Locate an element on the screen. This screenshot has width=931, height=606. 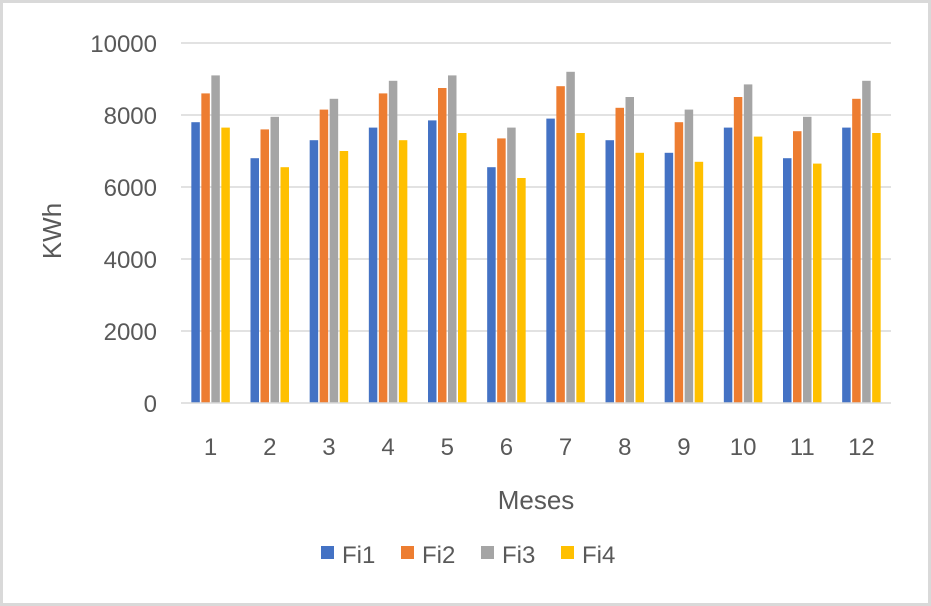
y-tick-label: 0 is located at coordinates (150, 404).